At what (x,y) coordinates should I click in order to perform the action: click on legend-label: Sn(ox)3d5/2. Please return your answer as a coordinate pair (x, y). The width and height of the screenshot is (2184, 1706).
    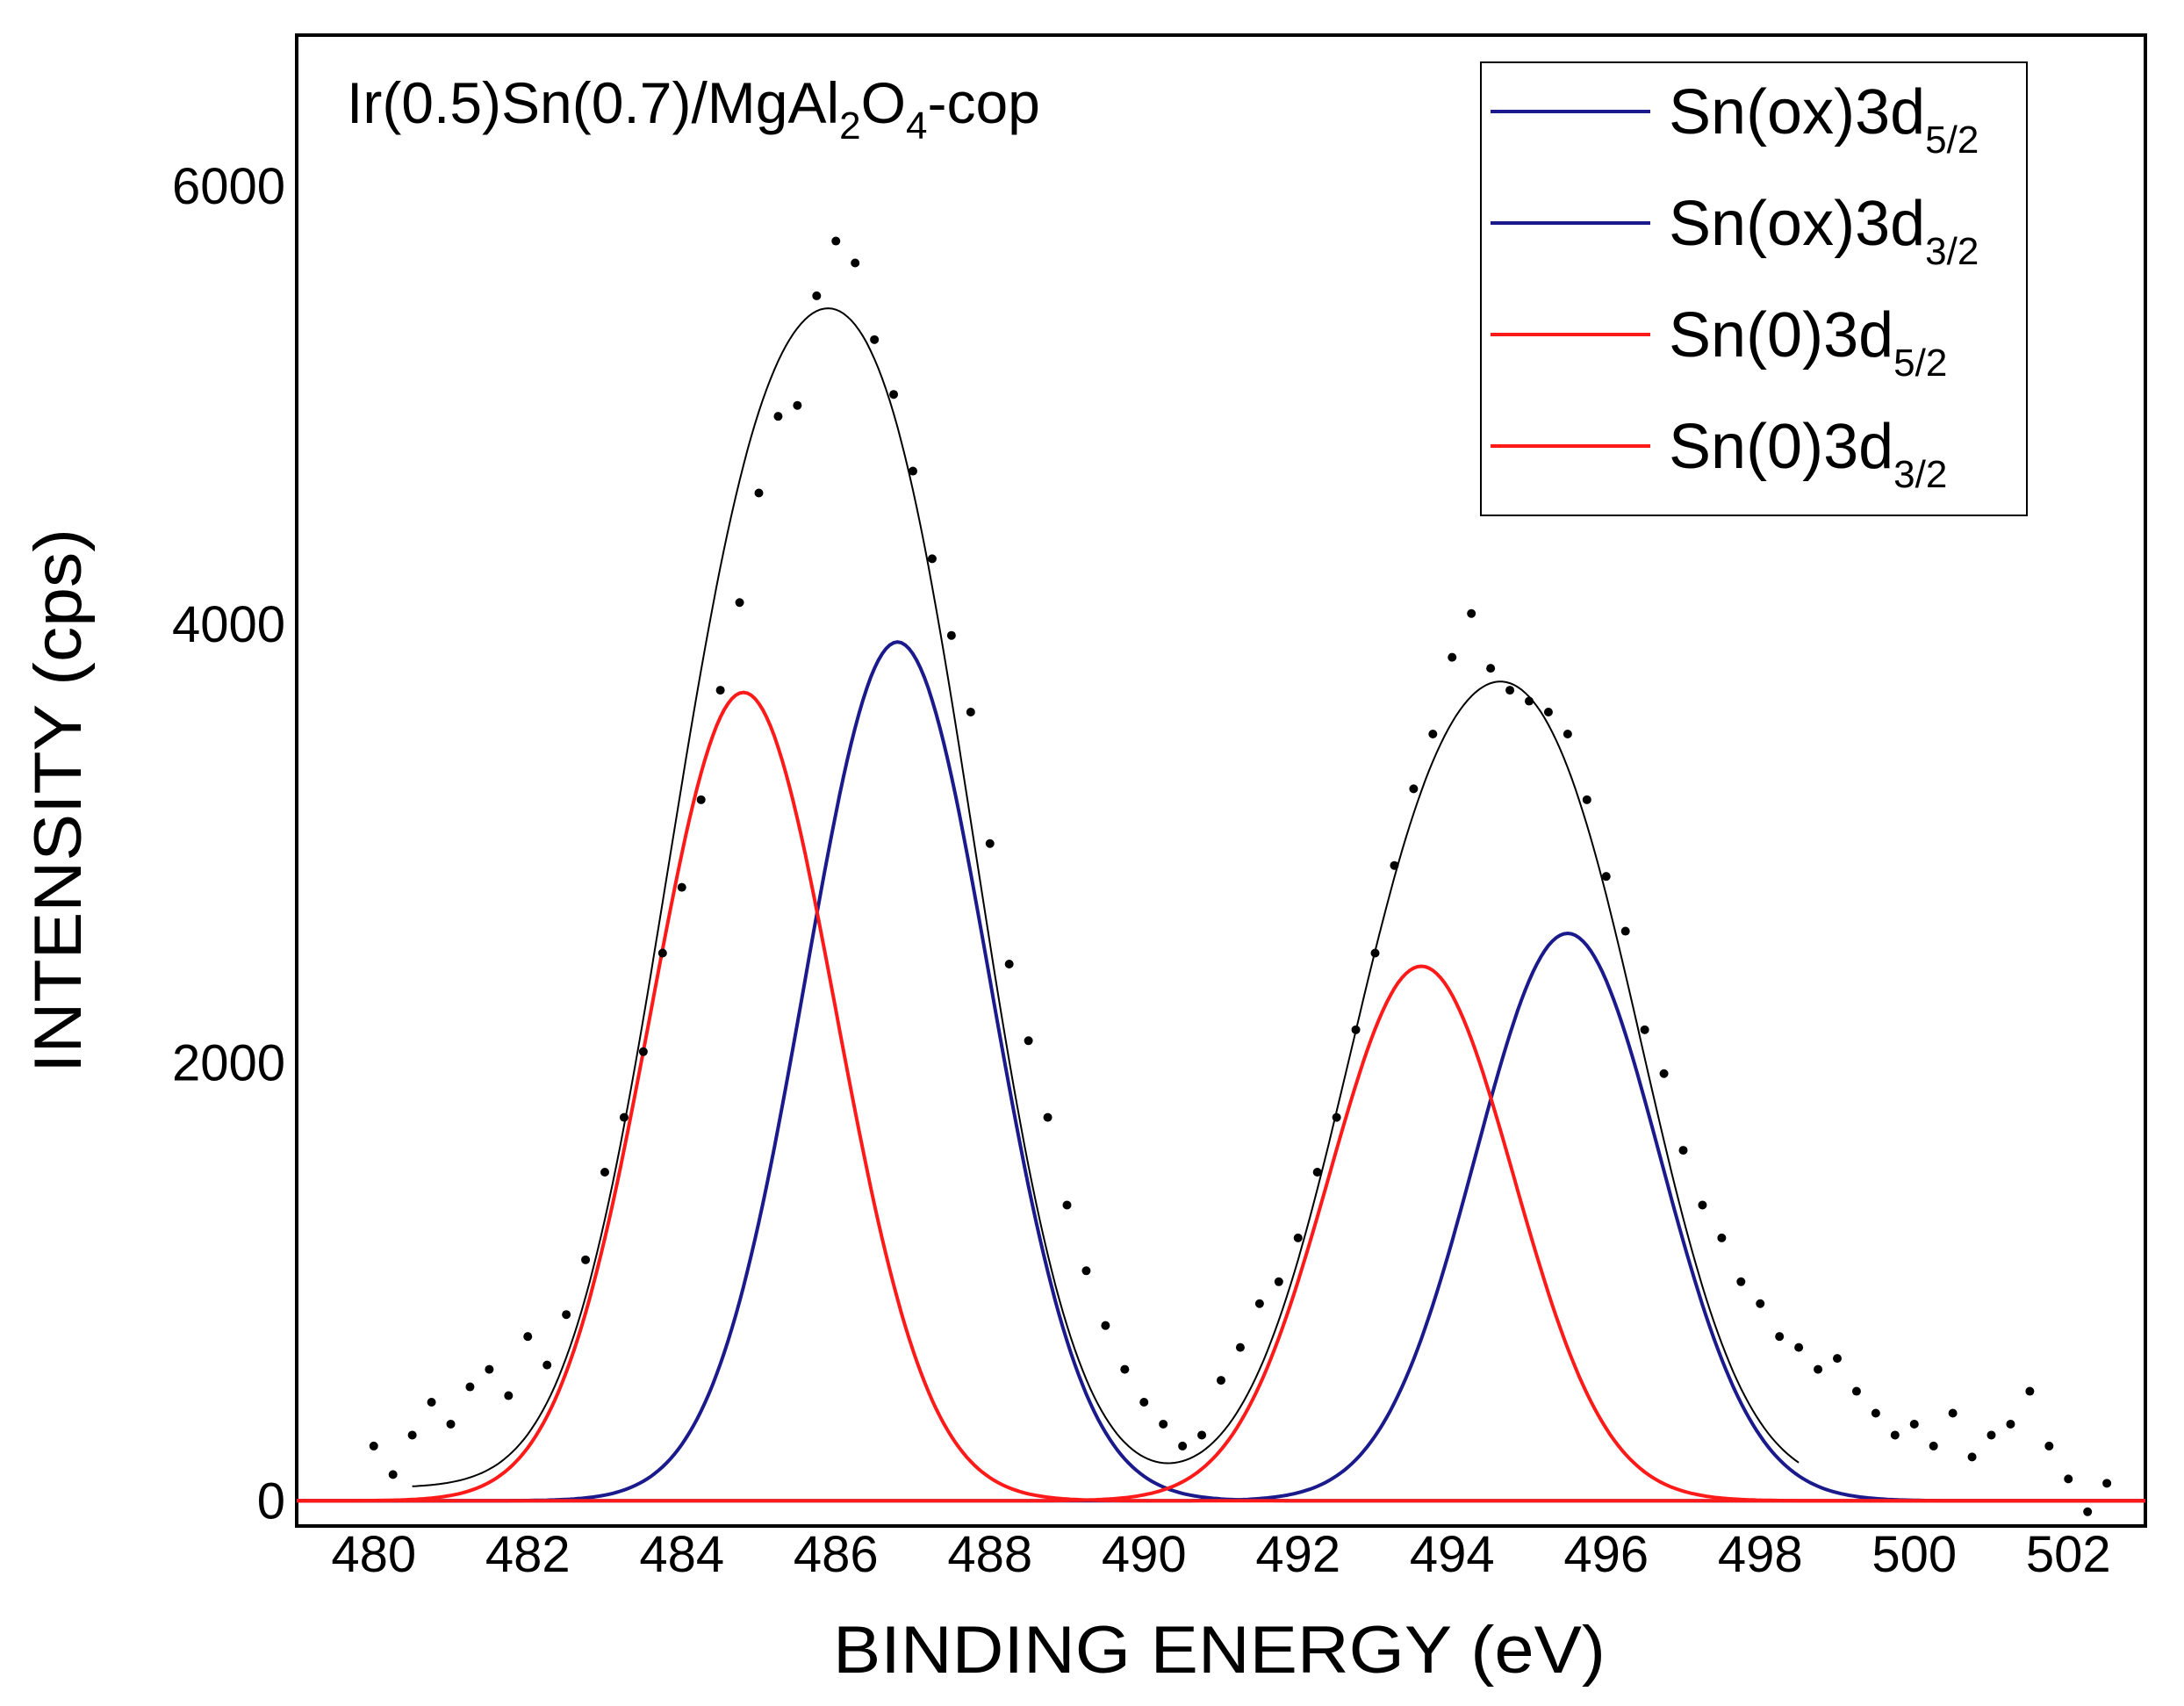
    Looking at the image, I should click on (1824, 119).